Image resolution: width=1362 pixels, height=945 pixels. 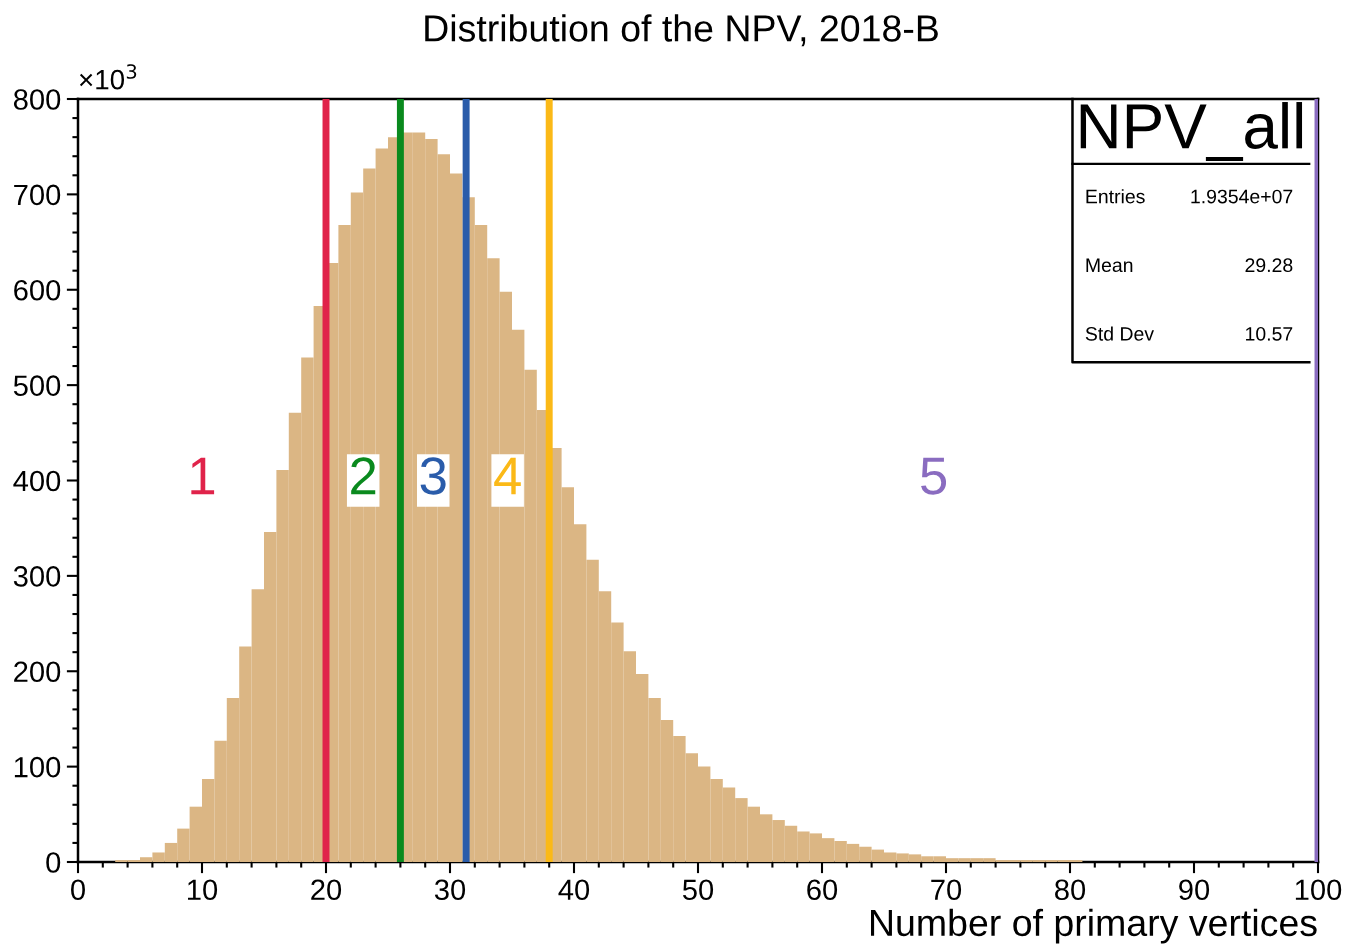 What do you see at coordinates (450, 890) in the screenshot?
I see `x-tick-label: 30` at bounding box center [450, 890].